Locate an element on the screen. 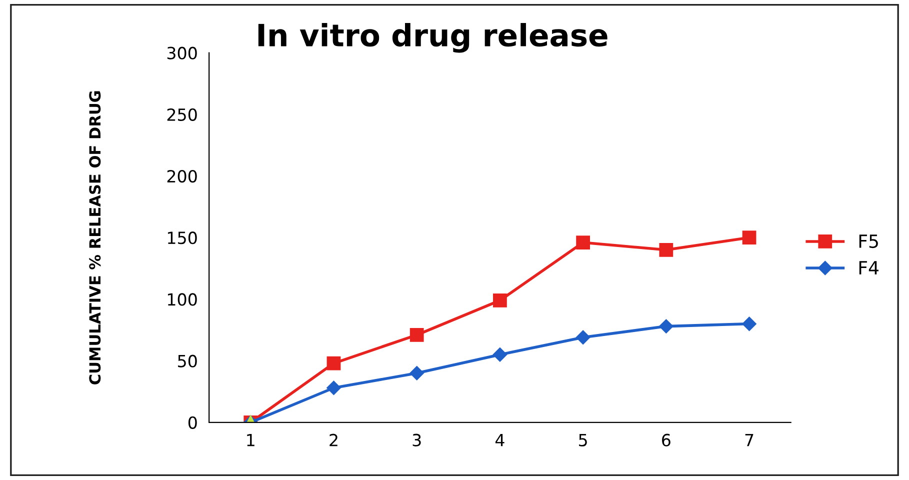 This screenshot has height=480, width=909. y-tick-label: 250 is located at coordinates (182, 114).